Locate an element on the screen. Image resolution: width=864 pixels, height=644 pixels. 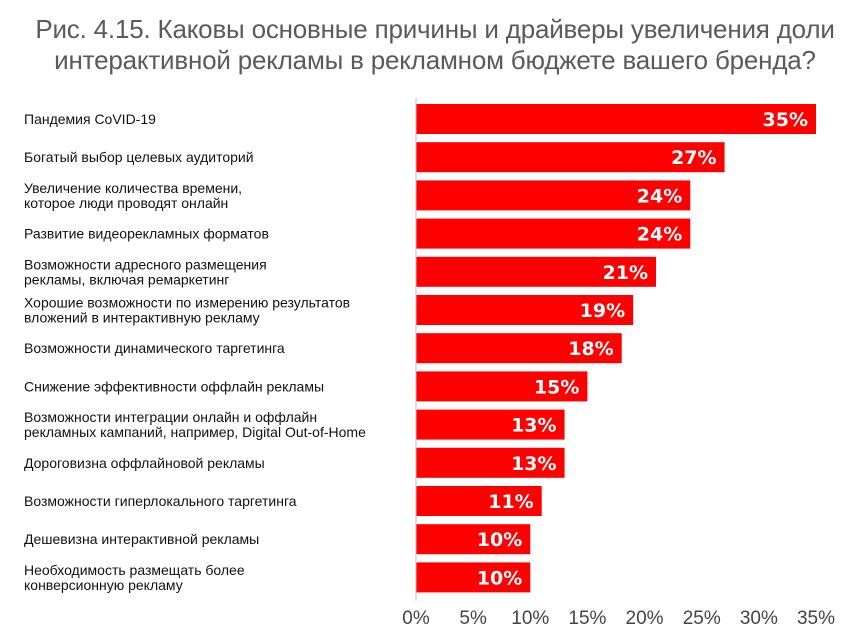
bar-value-label: 21% is located at coordinates (625, 273).